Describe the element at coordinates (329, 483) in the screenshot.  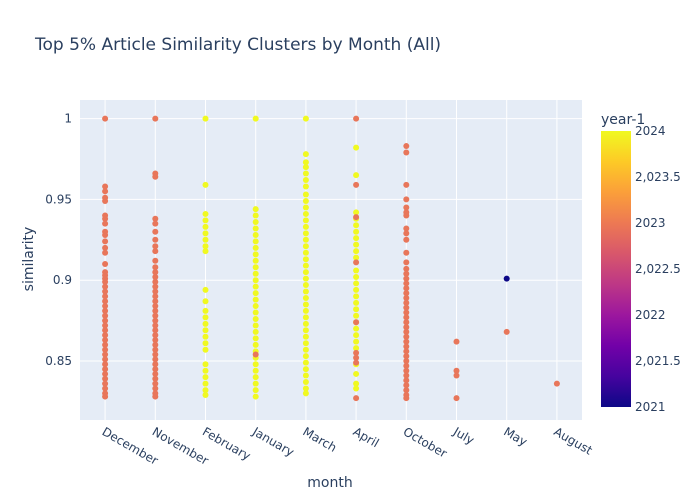
I see `x-axis-title: month` at that location.